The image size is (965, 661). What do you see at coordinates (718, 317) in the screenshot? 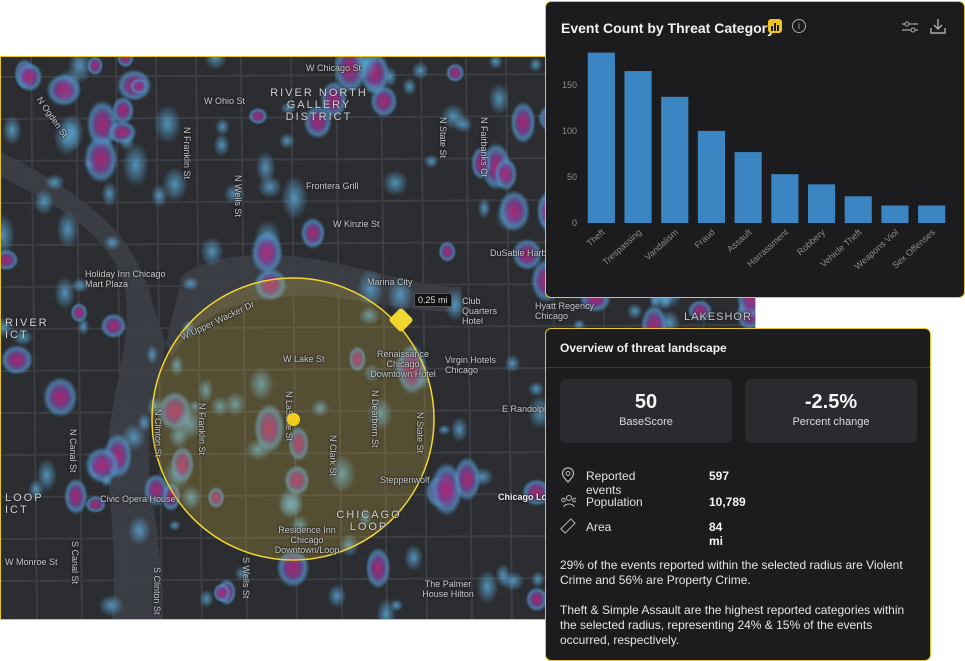
I see `label-lakeshore: LAKESHOR` at bounding box center [718, 317].